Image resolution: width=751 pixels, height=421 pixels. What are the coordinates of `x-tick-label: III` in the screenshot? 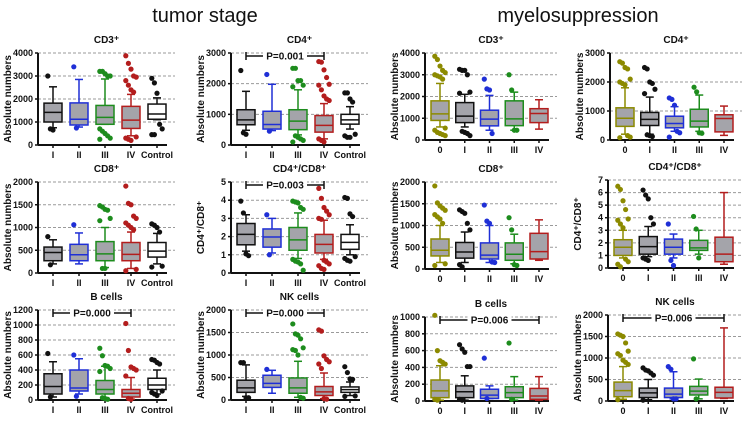 It's located at (298, 410).